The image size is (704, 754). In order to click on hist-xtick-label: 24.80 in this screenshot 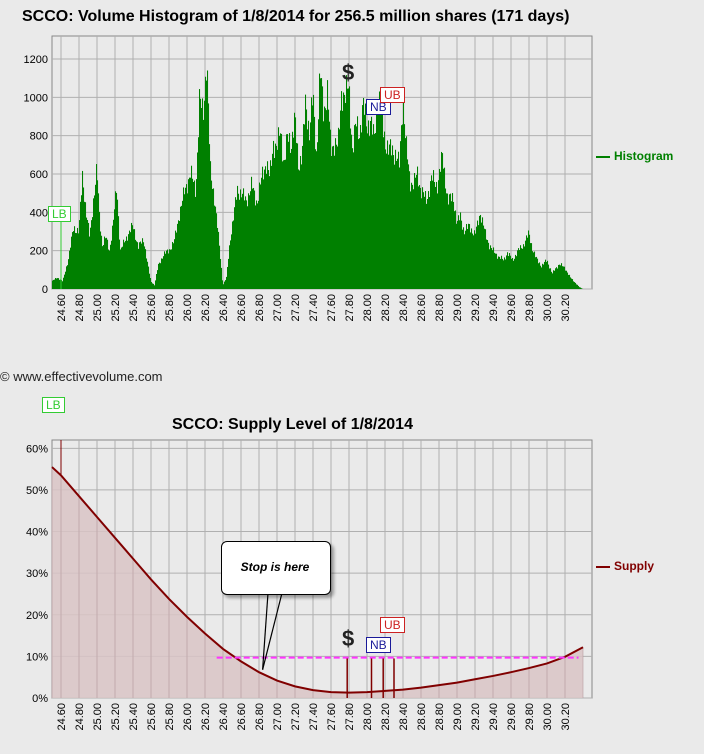, I will do `click(80, 308)`.